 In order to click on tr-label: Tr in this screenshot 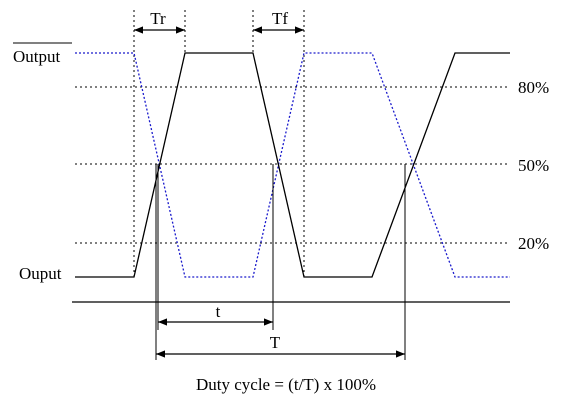, I will do `click(158, 18)`.